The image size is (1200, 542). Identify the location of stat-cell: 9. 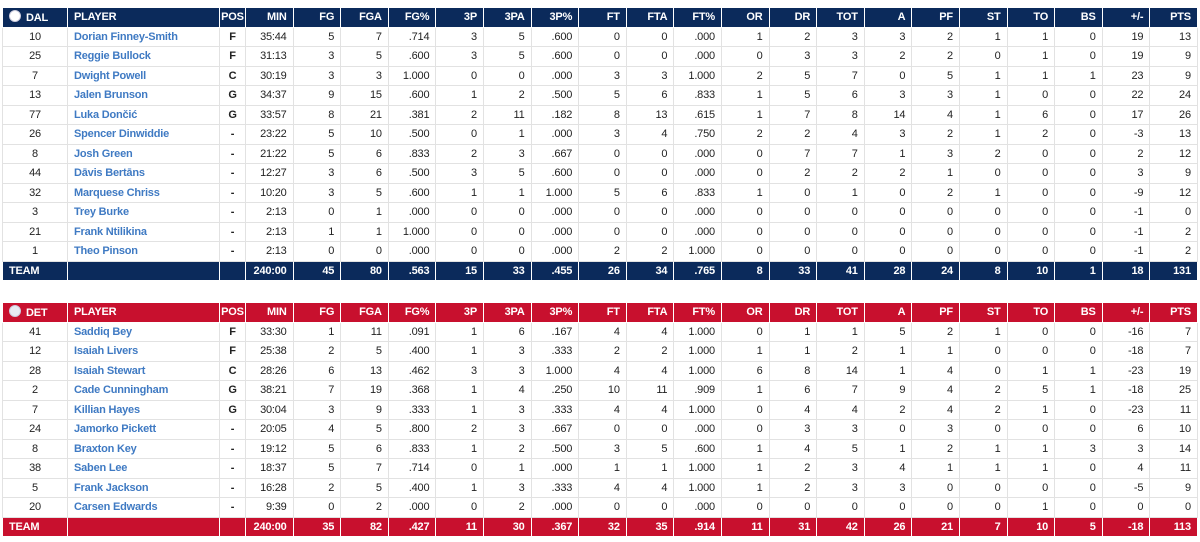
(364, 409).